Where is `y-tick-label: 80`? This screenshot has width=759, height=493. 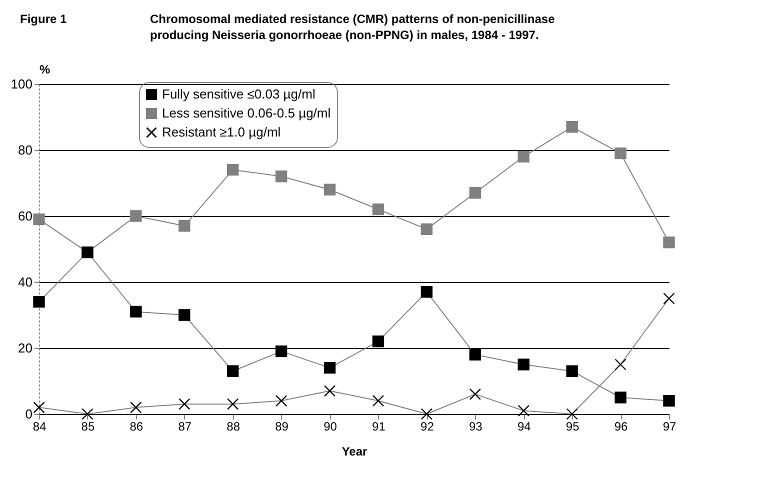
y-tick-label: 80 is located at coordinates (25, 150).